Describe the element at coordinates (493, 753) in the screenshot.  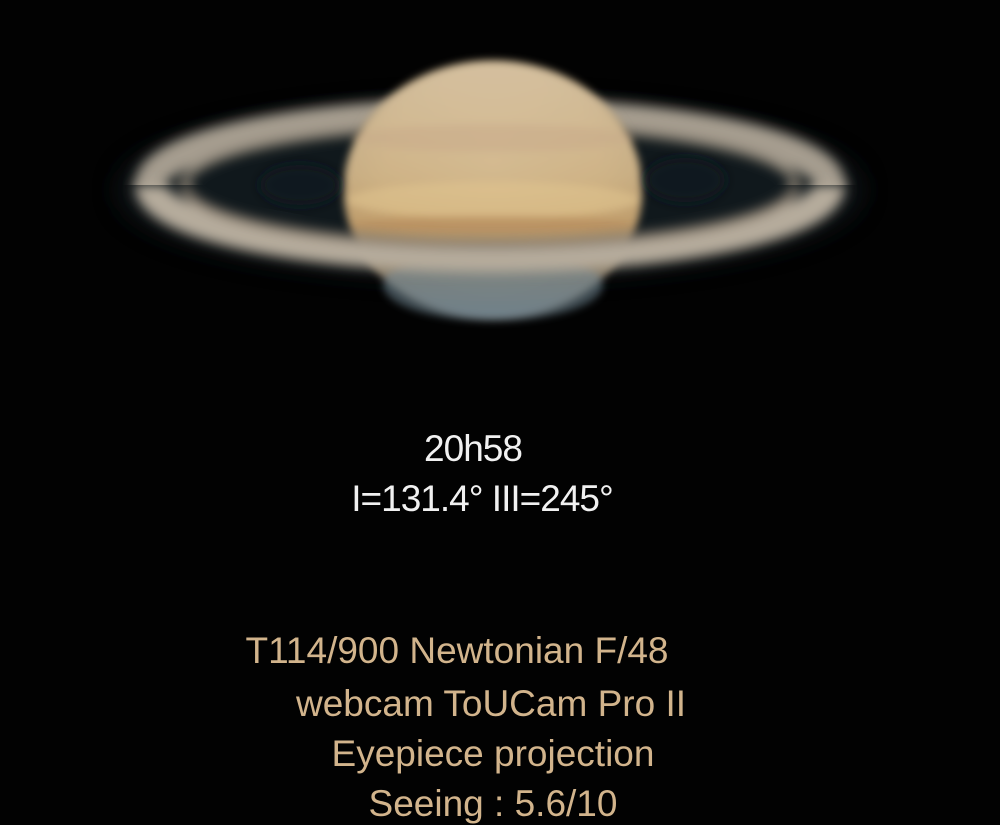
I see `method-info: Eyepiece projection` at that location.